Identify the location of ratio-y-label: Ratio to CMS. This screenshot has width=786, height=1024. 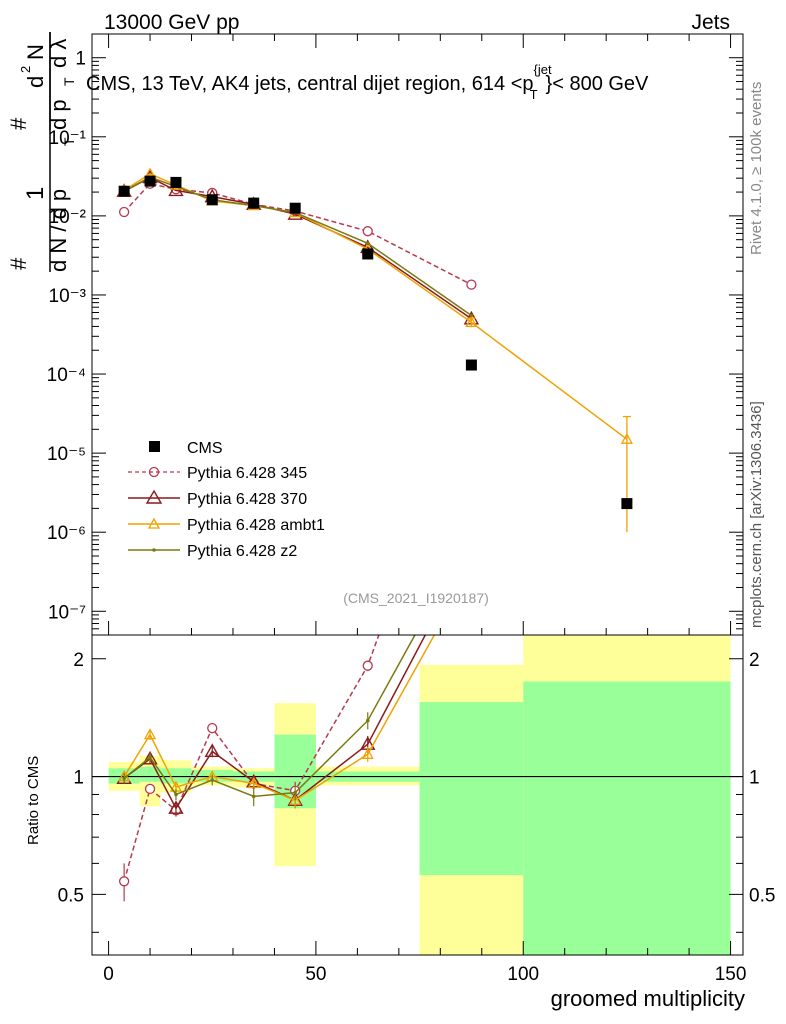
(33, 800).